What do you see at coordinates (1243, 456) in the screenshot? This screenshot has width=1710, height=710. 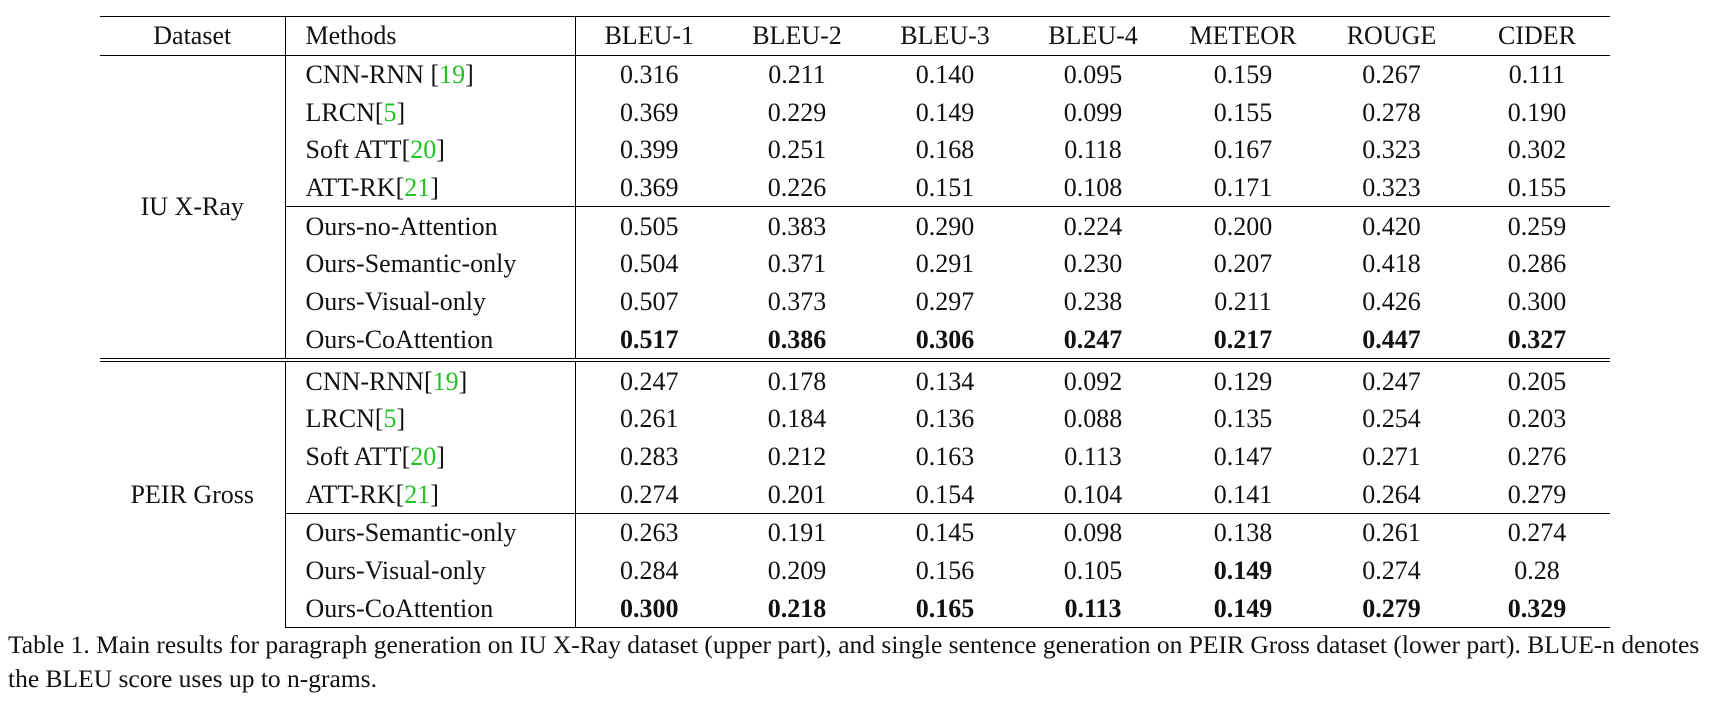 I see `score-cell: 0.147` at bounding box center [1243, 456].